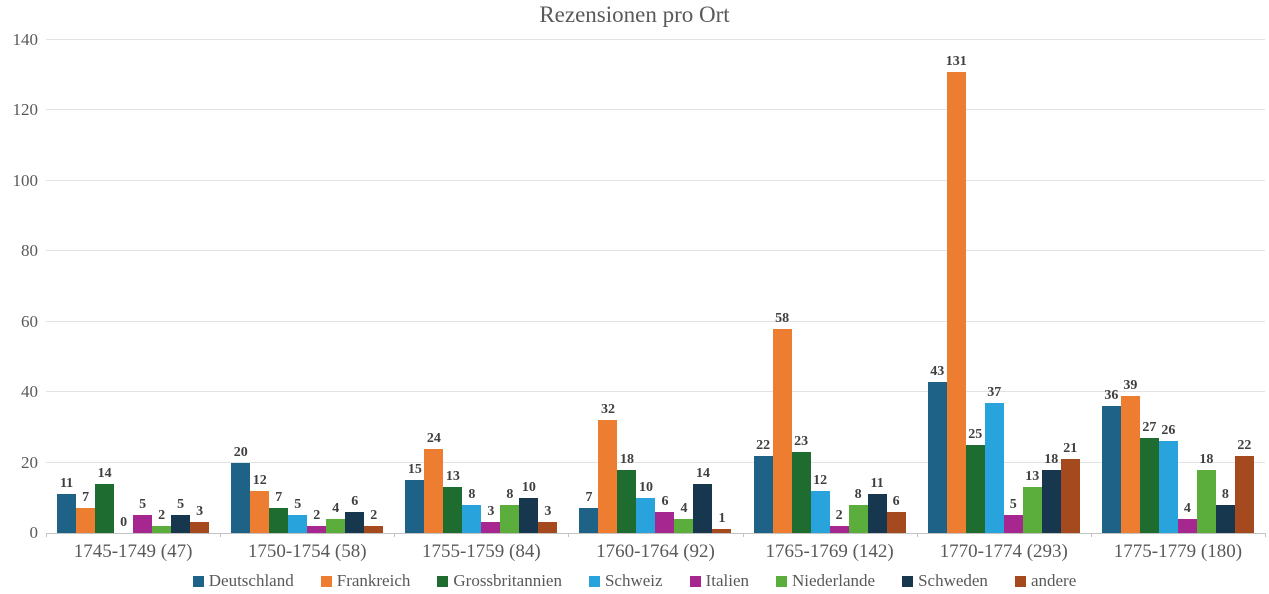 The image size is (1269, 594). What do you see at coordinates (703, 499) in the screenshot?
I see `bar-wrap: 14` at bounding box center [703, 499].